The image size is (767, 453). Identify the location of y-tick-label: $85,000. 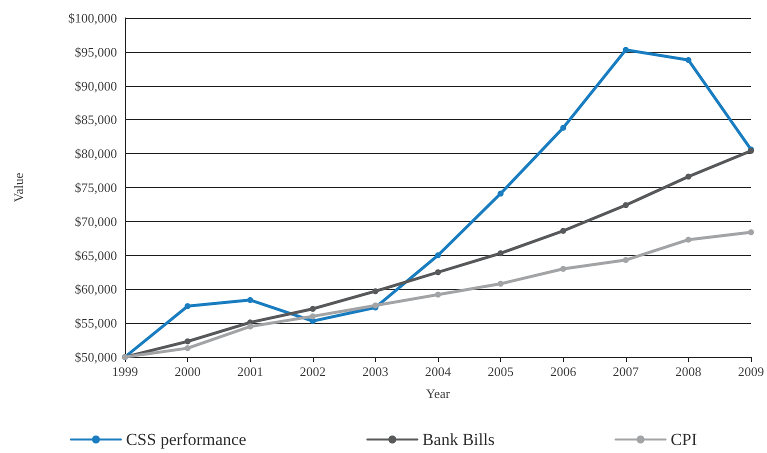
(95, 120).